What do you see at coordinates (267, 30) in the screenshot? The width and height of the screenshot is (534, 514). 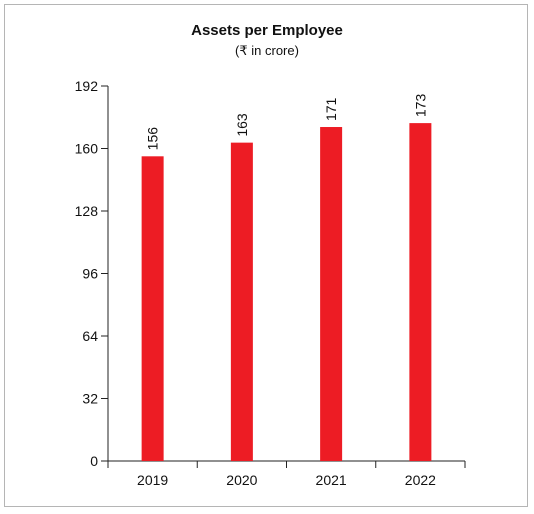 I see `chart-title: Assets per Employee` at bounding box center [267, 30].